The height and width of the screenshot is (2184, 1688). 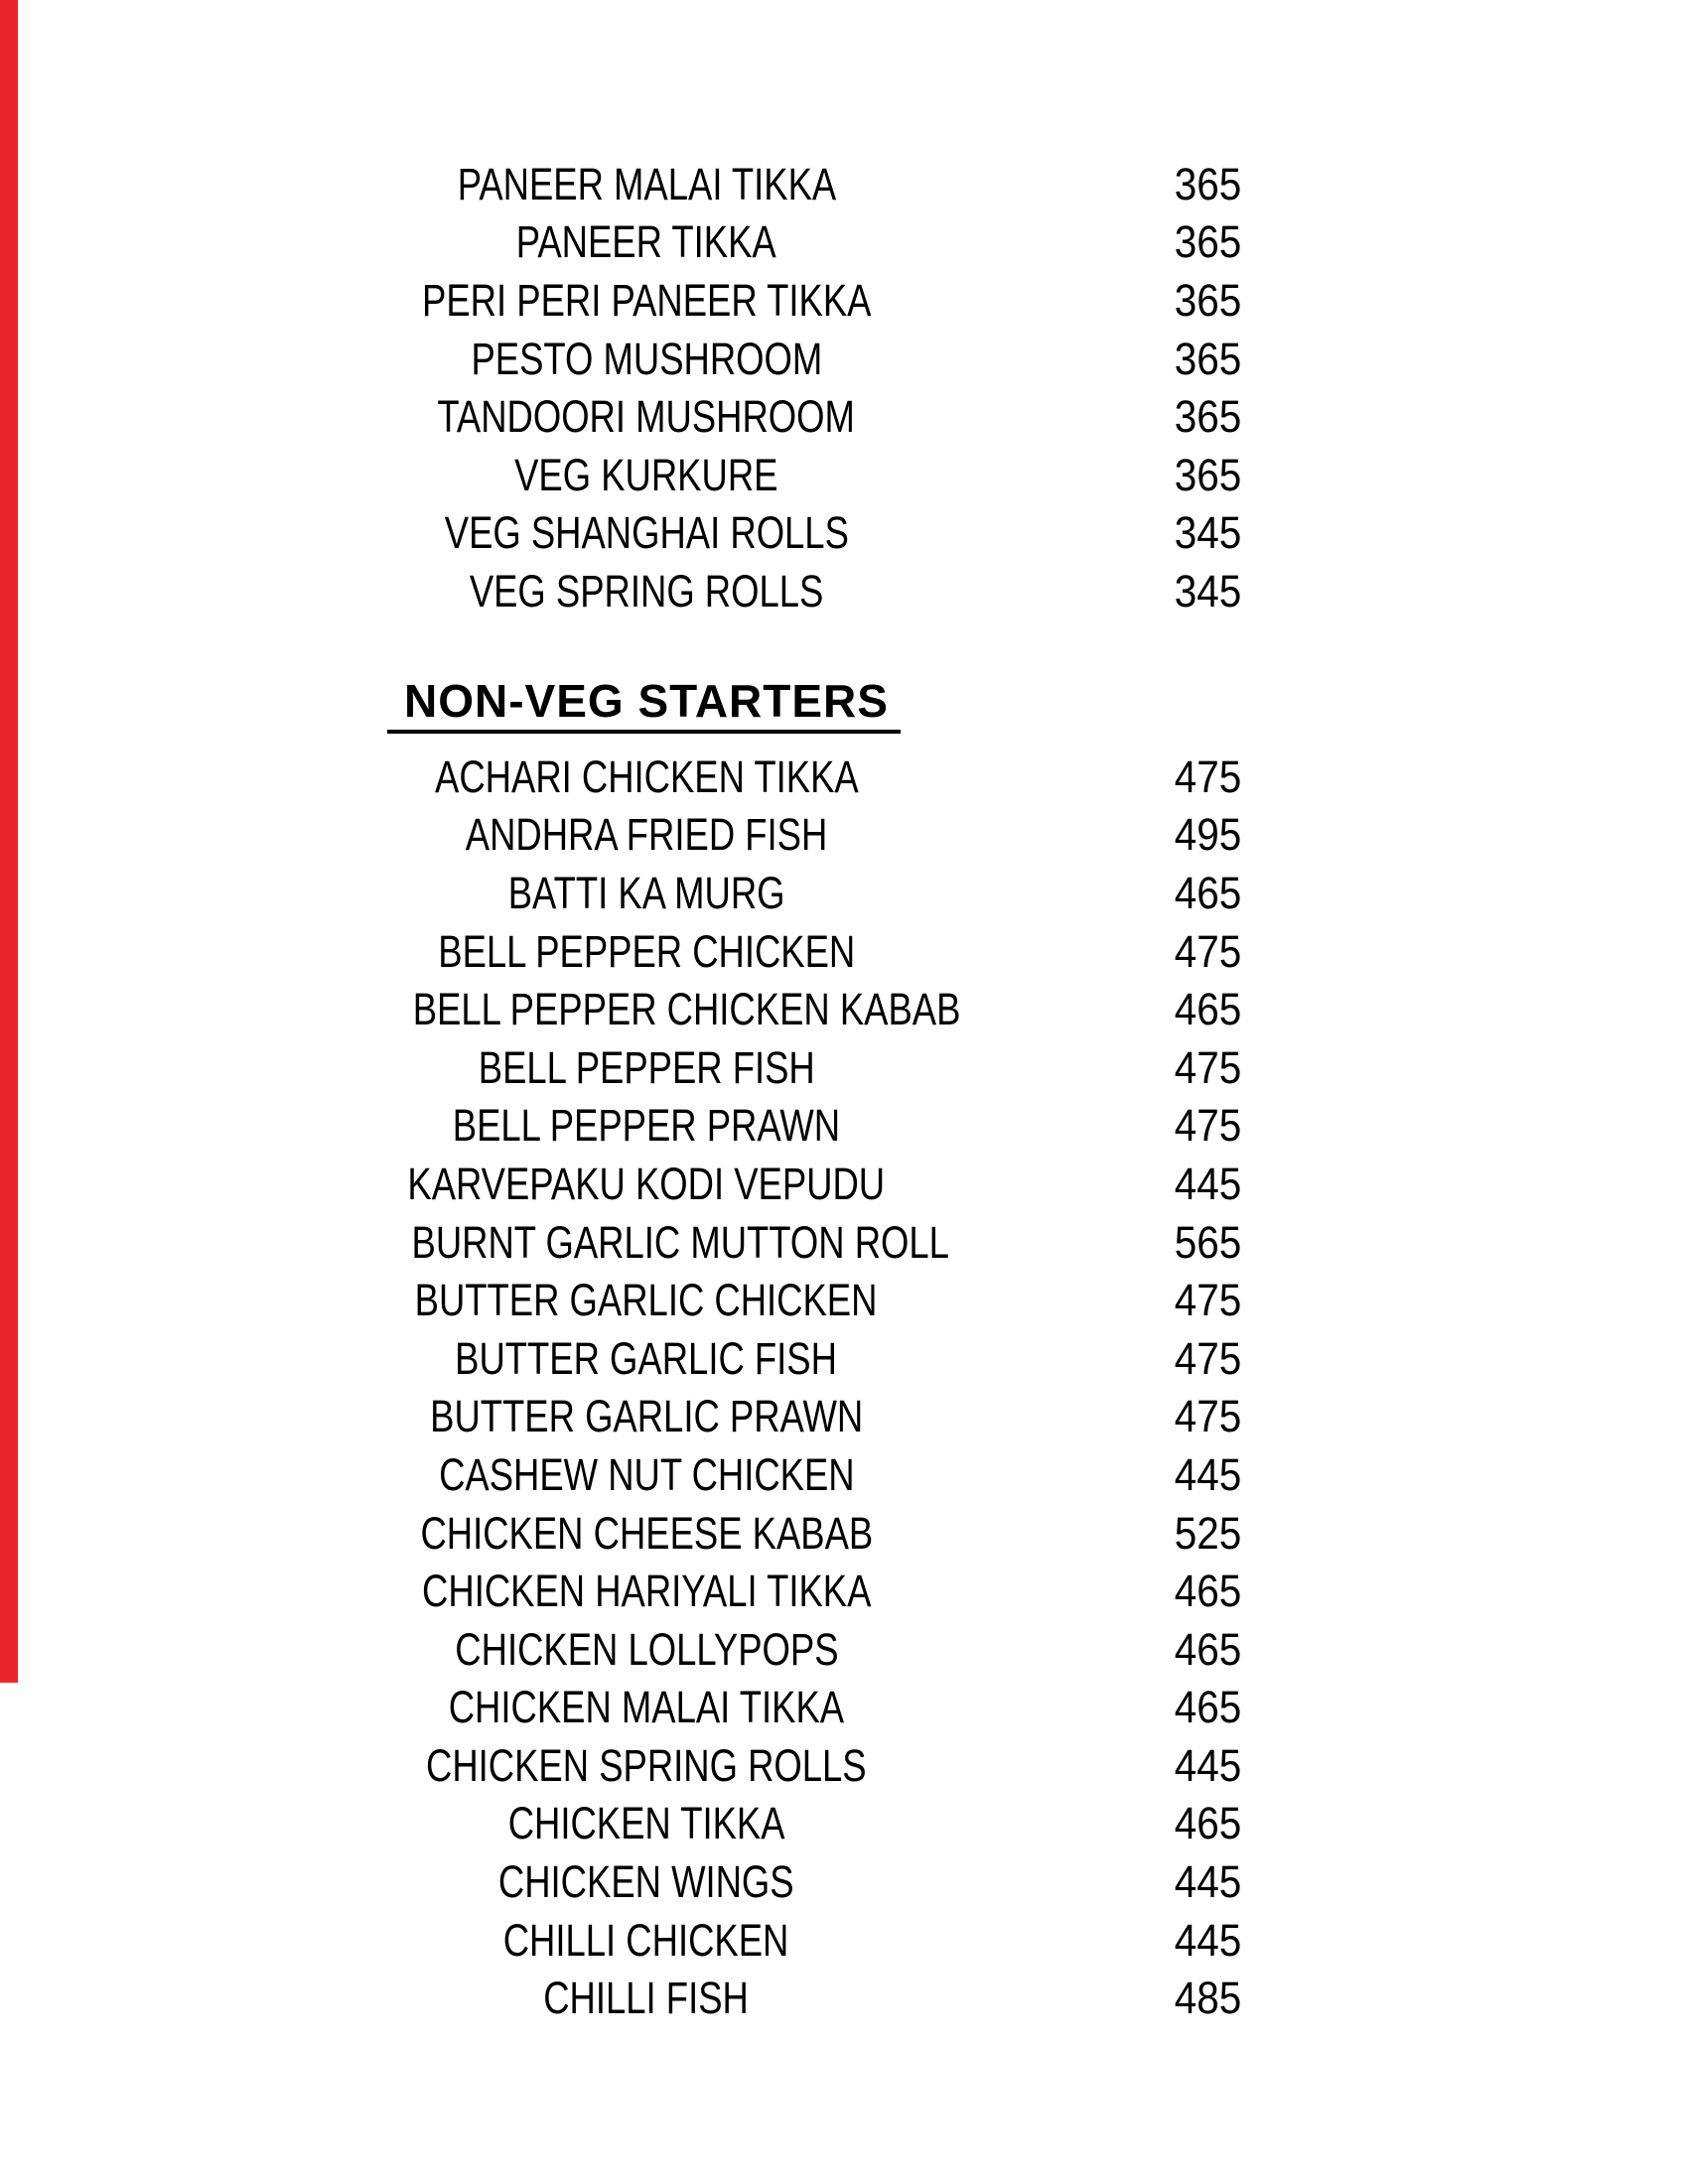 What do you see at coordinates (844, 1881) in the screenshot?
I see `menu-item-row: CHICKEN WINGS 445` at bounding box center [844, 1881].